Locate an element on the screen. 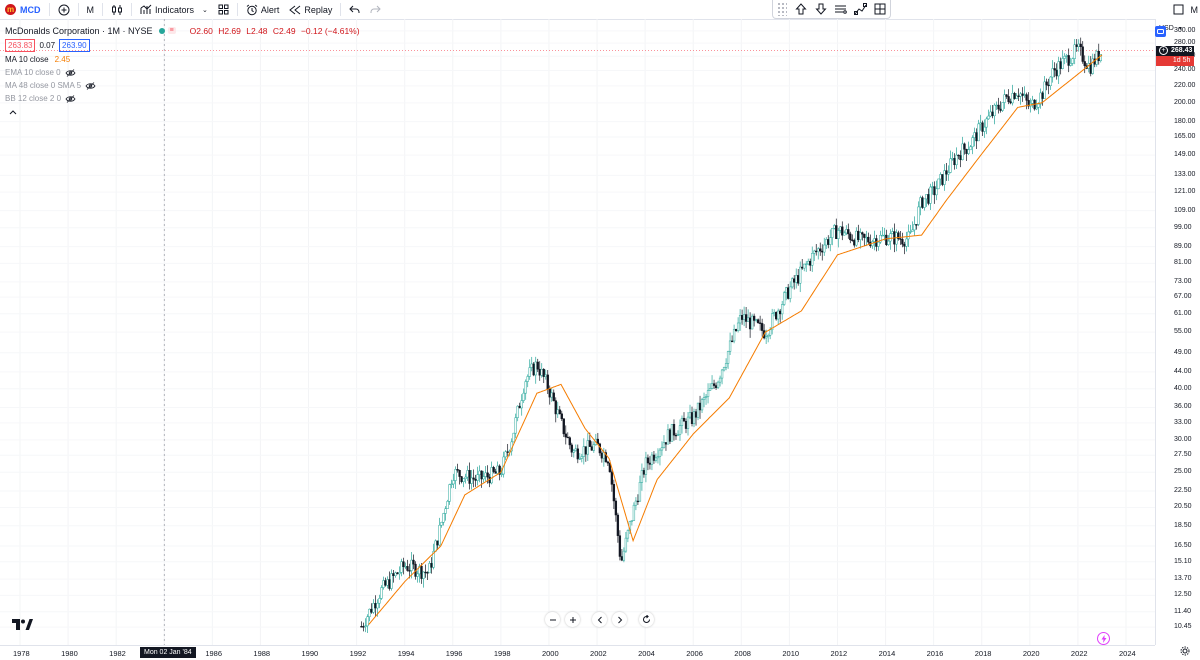 The image size is (1200, 660). compare-button is located at coordinates (64, 9).